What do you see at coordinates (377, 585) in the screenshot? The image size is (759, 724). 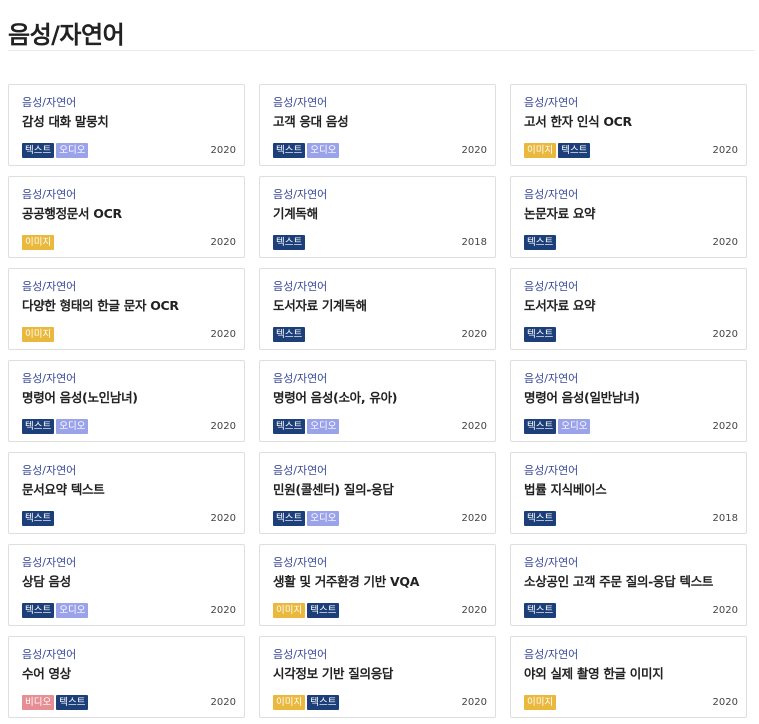 I see `dataset-card: 음성/자연어 생활 및 거주환경 기반 VQA 이미지 텍스트 2020` at bounding box center [377, 585].